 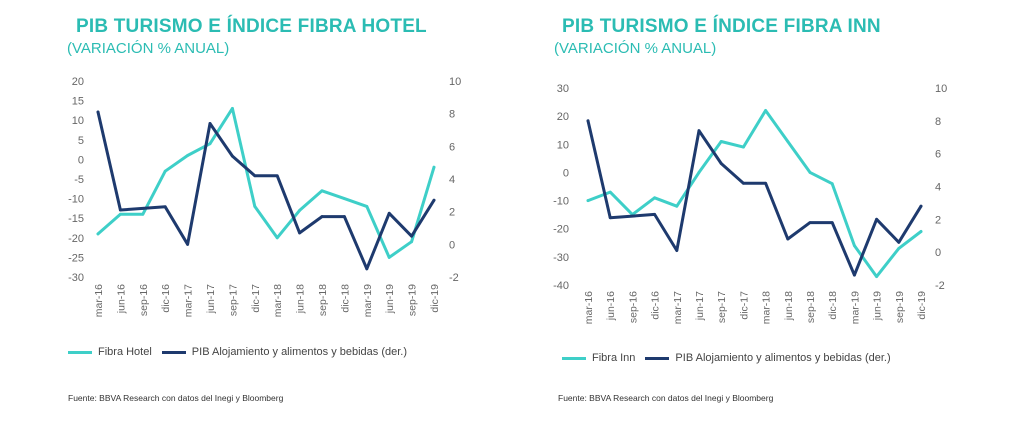 I want to click on legend-item: Fibra Hotel, so click(x=110, y=352).